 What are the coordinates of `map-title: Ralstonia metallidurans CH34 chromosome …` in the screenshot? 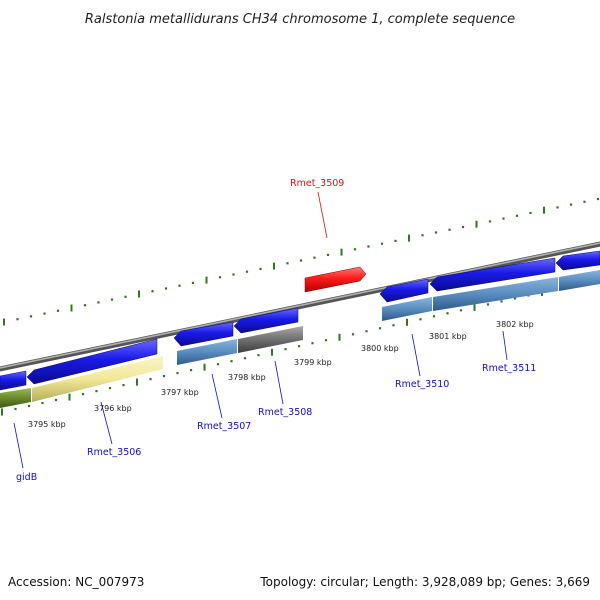 It's located at (300, 19).